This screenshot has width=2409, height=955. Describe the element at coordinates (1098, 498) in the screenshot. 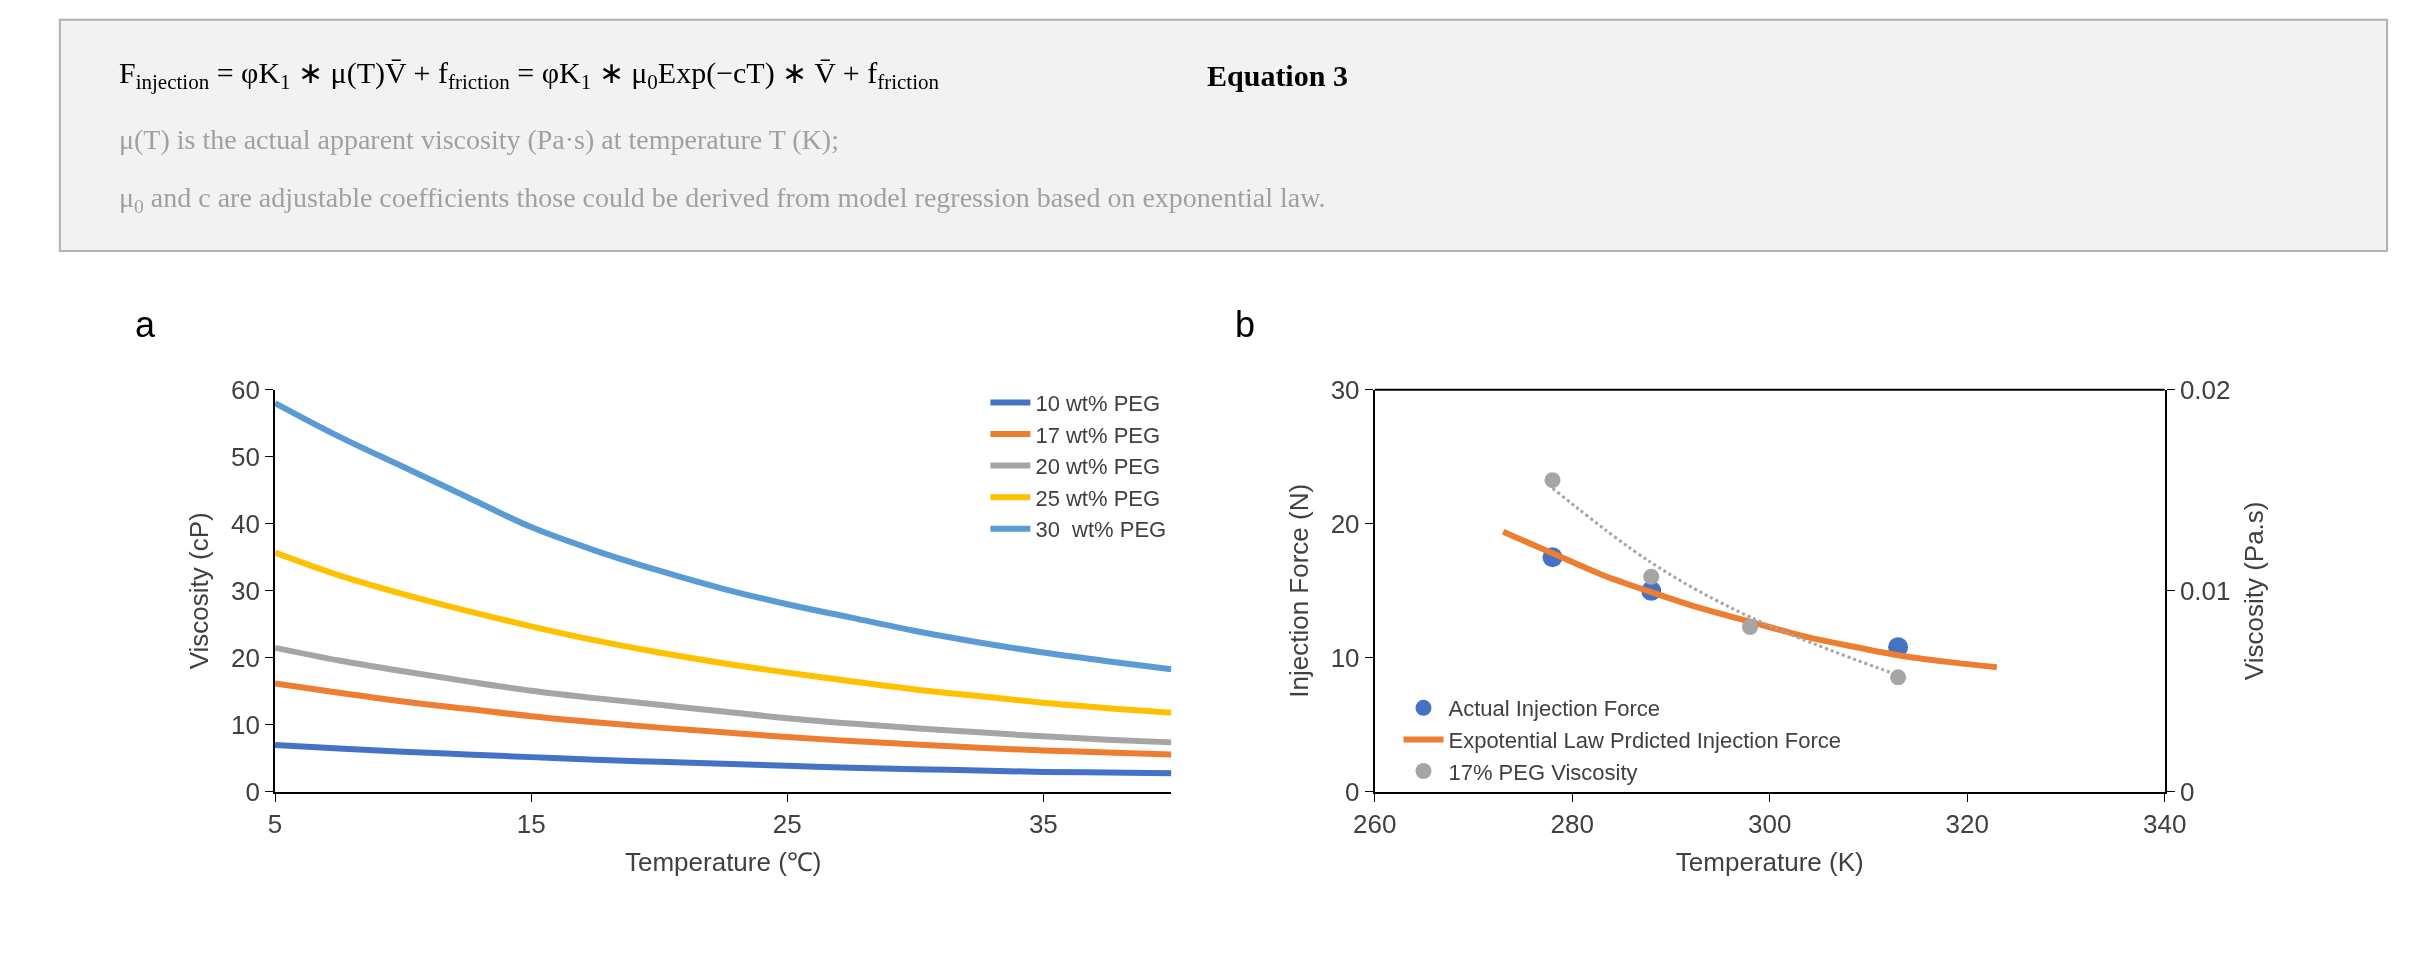

I see `legend-label: 25 wt% PEG` at that location.